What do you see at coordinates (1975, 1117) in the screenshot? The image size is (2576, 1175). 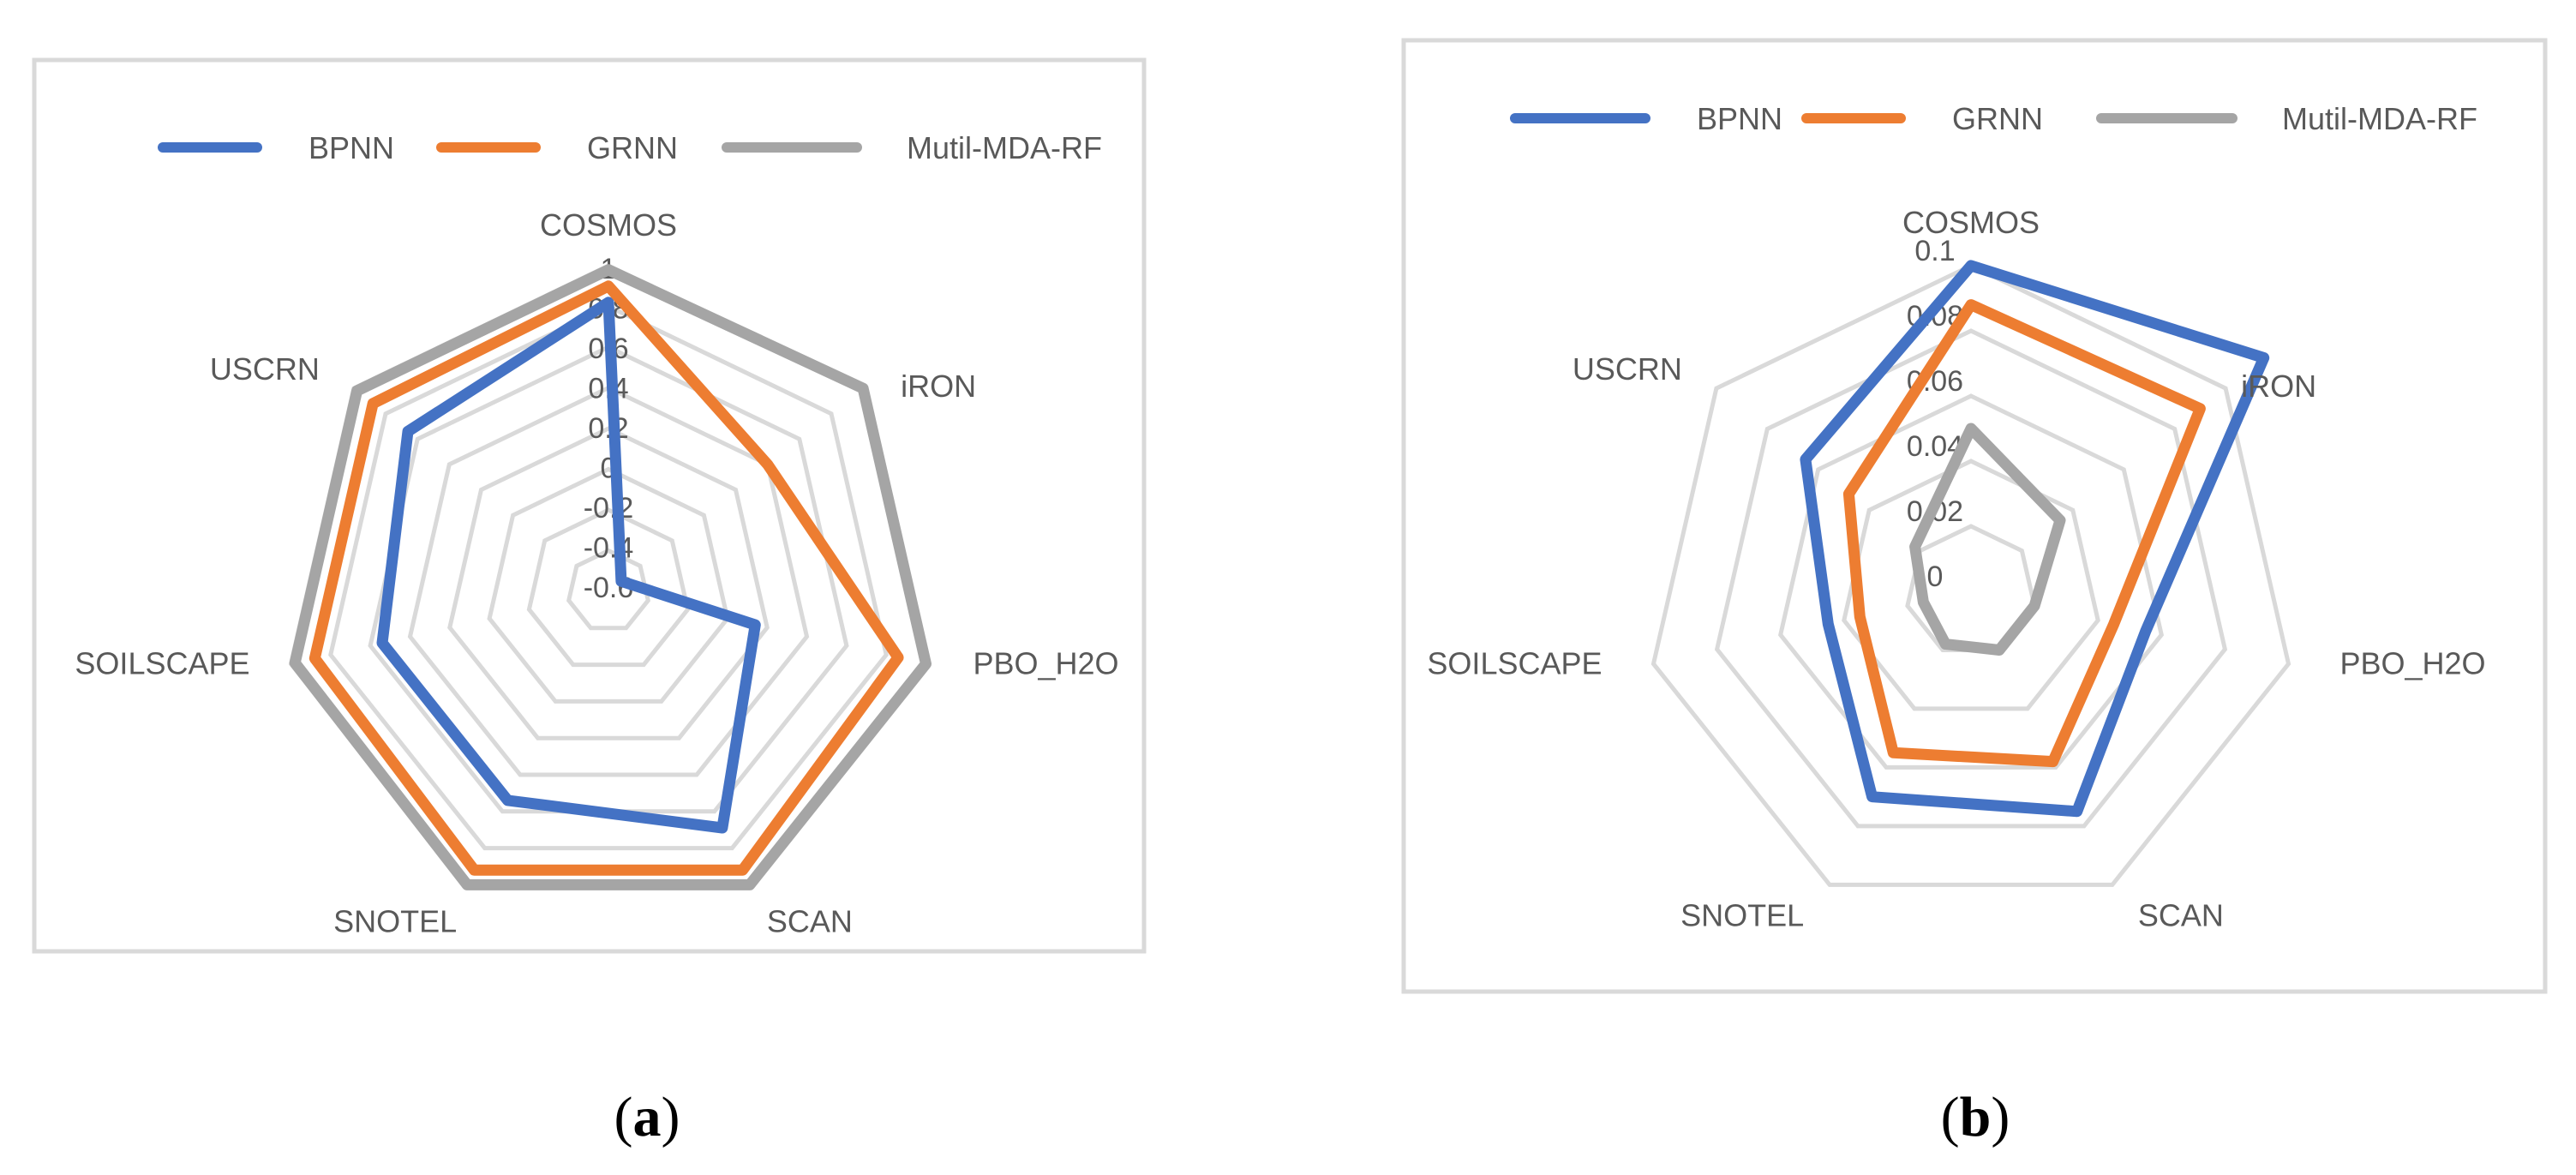 I see `panel-caption: (b)` at bounding box center [1975, 1117].